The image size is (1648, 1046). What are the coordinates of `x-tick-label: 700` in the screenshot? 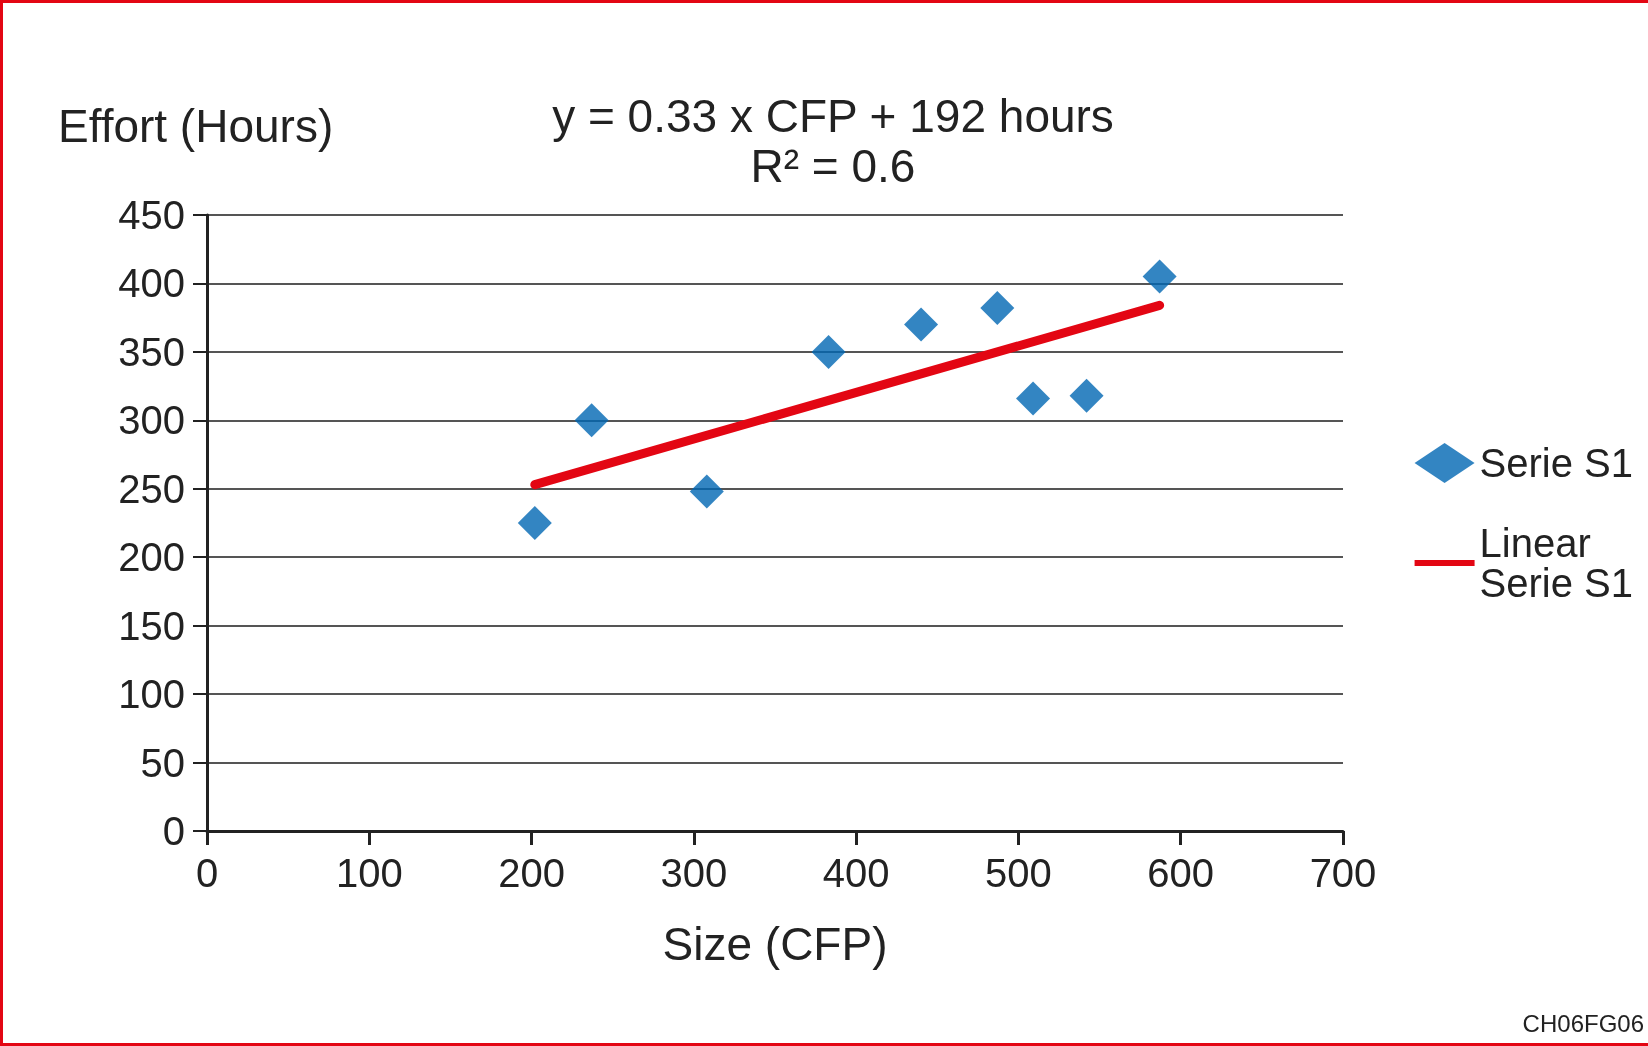 It's located at (1343, 873).